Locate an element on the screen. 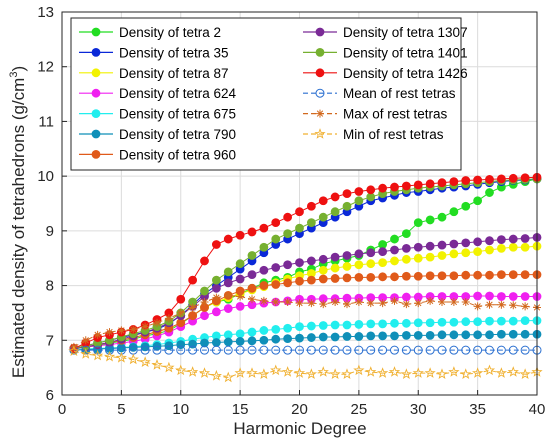  legend-label: Density of tetra 1426 is located at coordinates (405, 73).